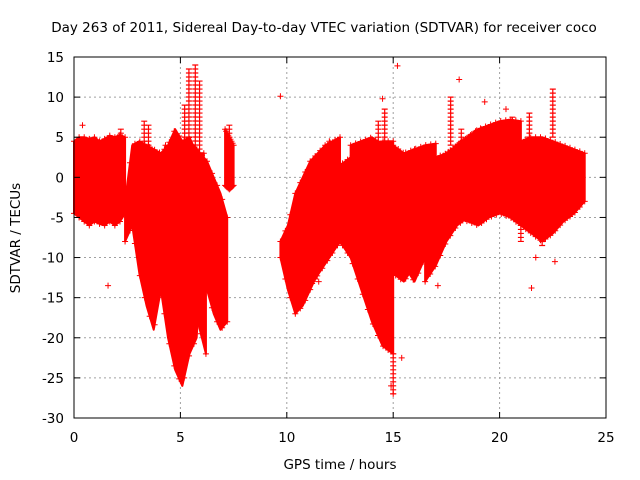 The image size is (640, 480). I want to click on y-tick-label: 0, so click(59, 178).